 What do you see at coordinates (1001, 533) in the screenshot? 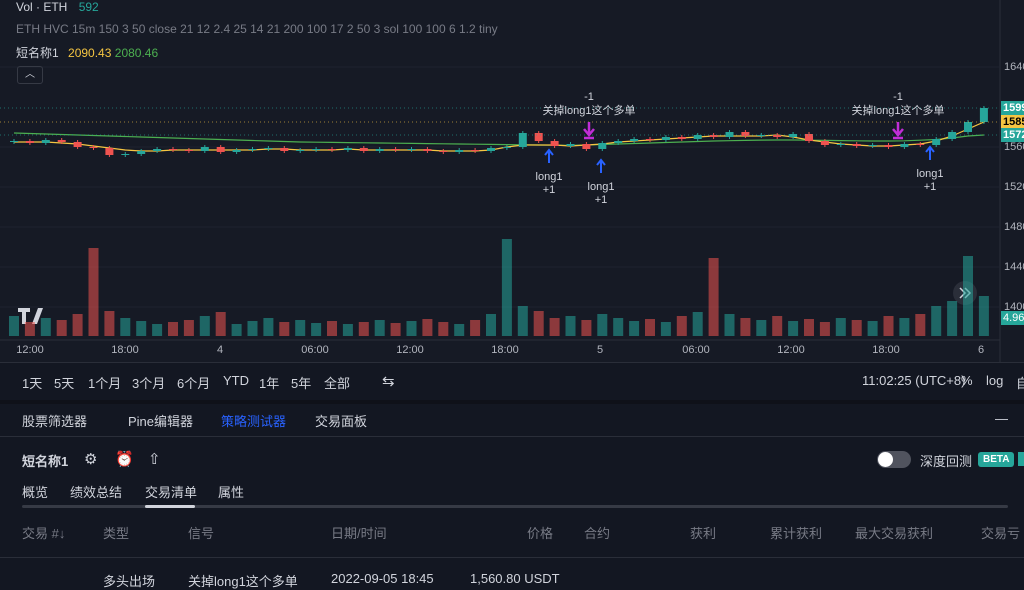
I see `column-header: 交易亏` at bounding box center [1001, 533].